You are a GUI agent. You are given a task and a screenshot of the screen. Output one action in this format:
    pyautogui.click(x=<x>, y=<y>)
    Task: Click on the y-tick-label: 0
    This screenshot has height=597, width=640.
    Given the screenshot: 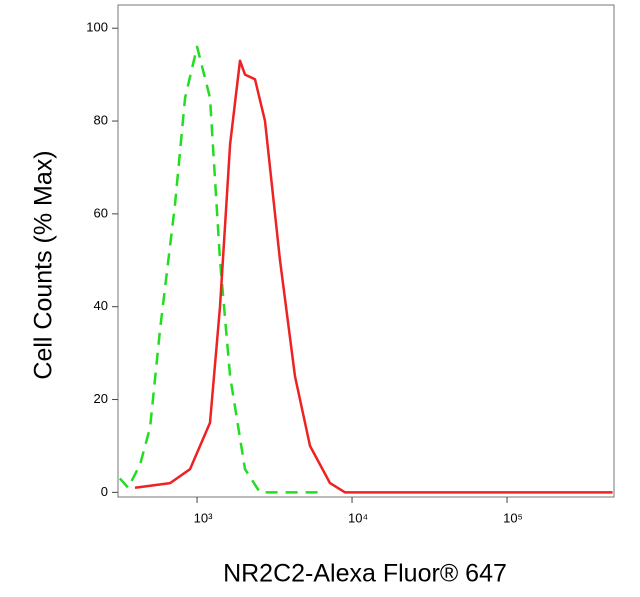 What is the action you would take?
    pyautogui.click(x=104, y=491)
    